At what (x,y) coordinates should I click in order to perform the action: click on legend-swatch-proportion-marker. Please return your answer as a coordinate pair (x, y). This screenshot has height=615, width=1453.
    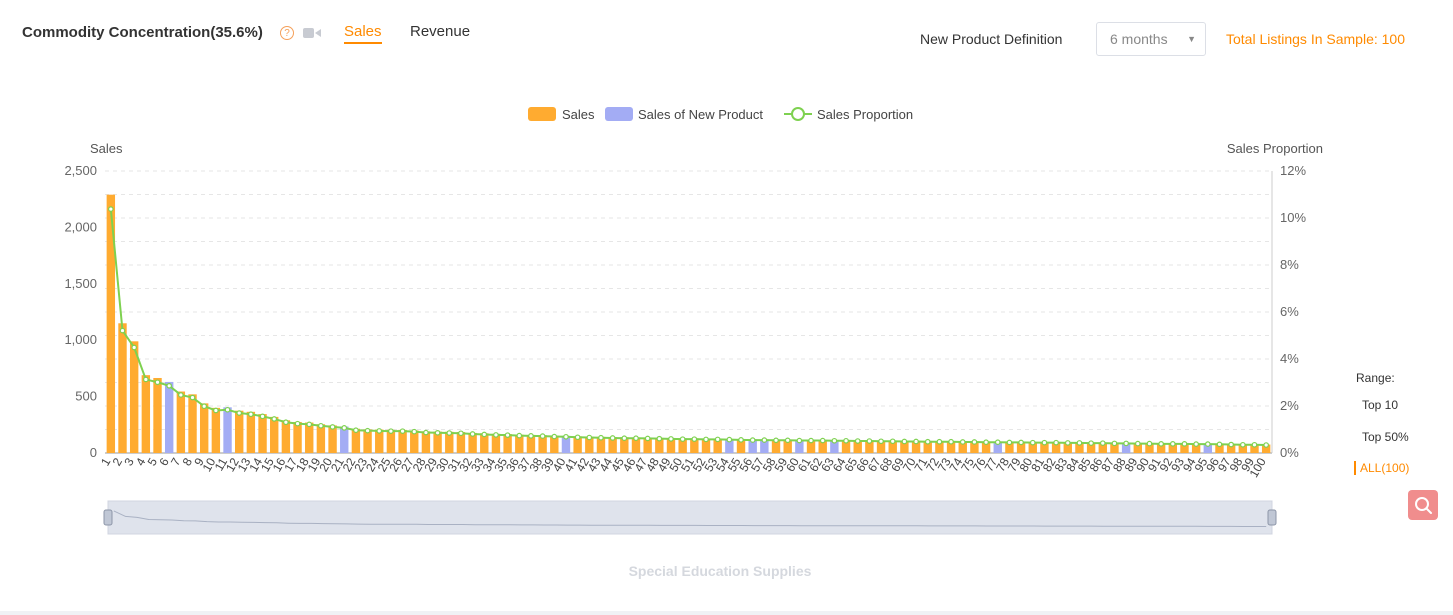
    Looking at the image, I should click on (798, 114).